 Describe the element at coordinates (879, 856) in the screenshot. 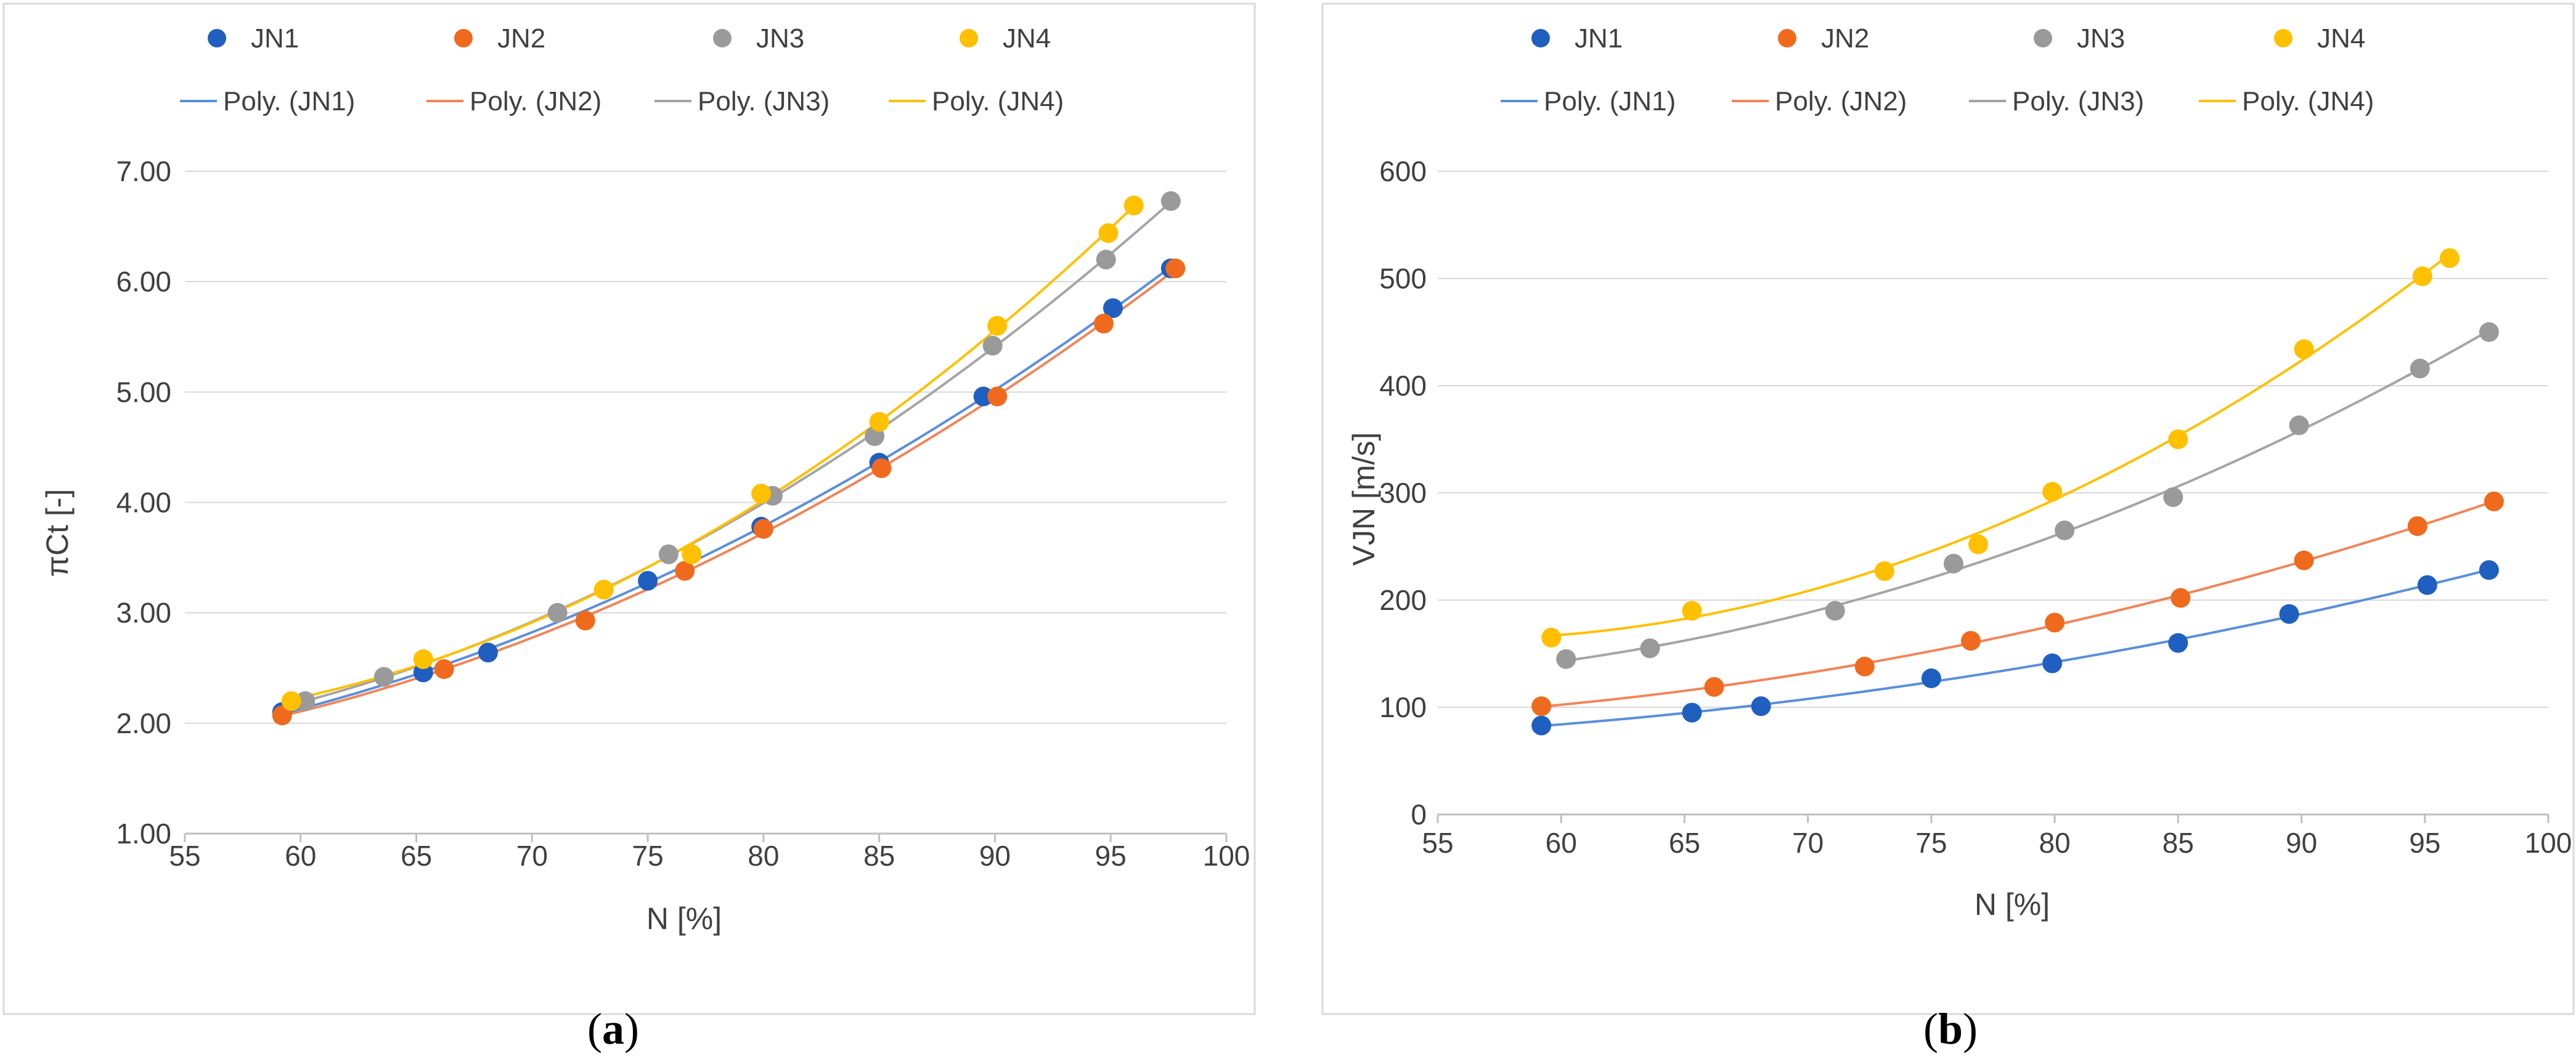

I see `x-tick-label: 85` at that location.